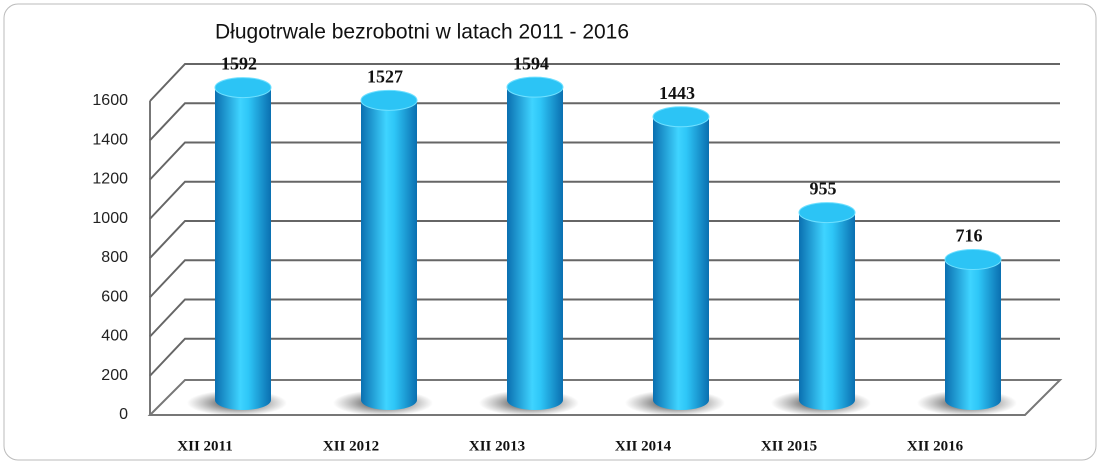 The height and width of the screenshot is (464, 1101). Describe the element at coordinates (531, 63) in the screenshot. I see `value-label: 1594` at that location.